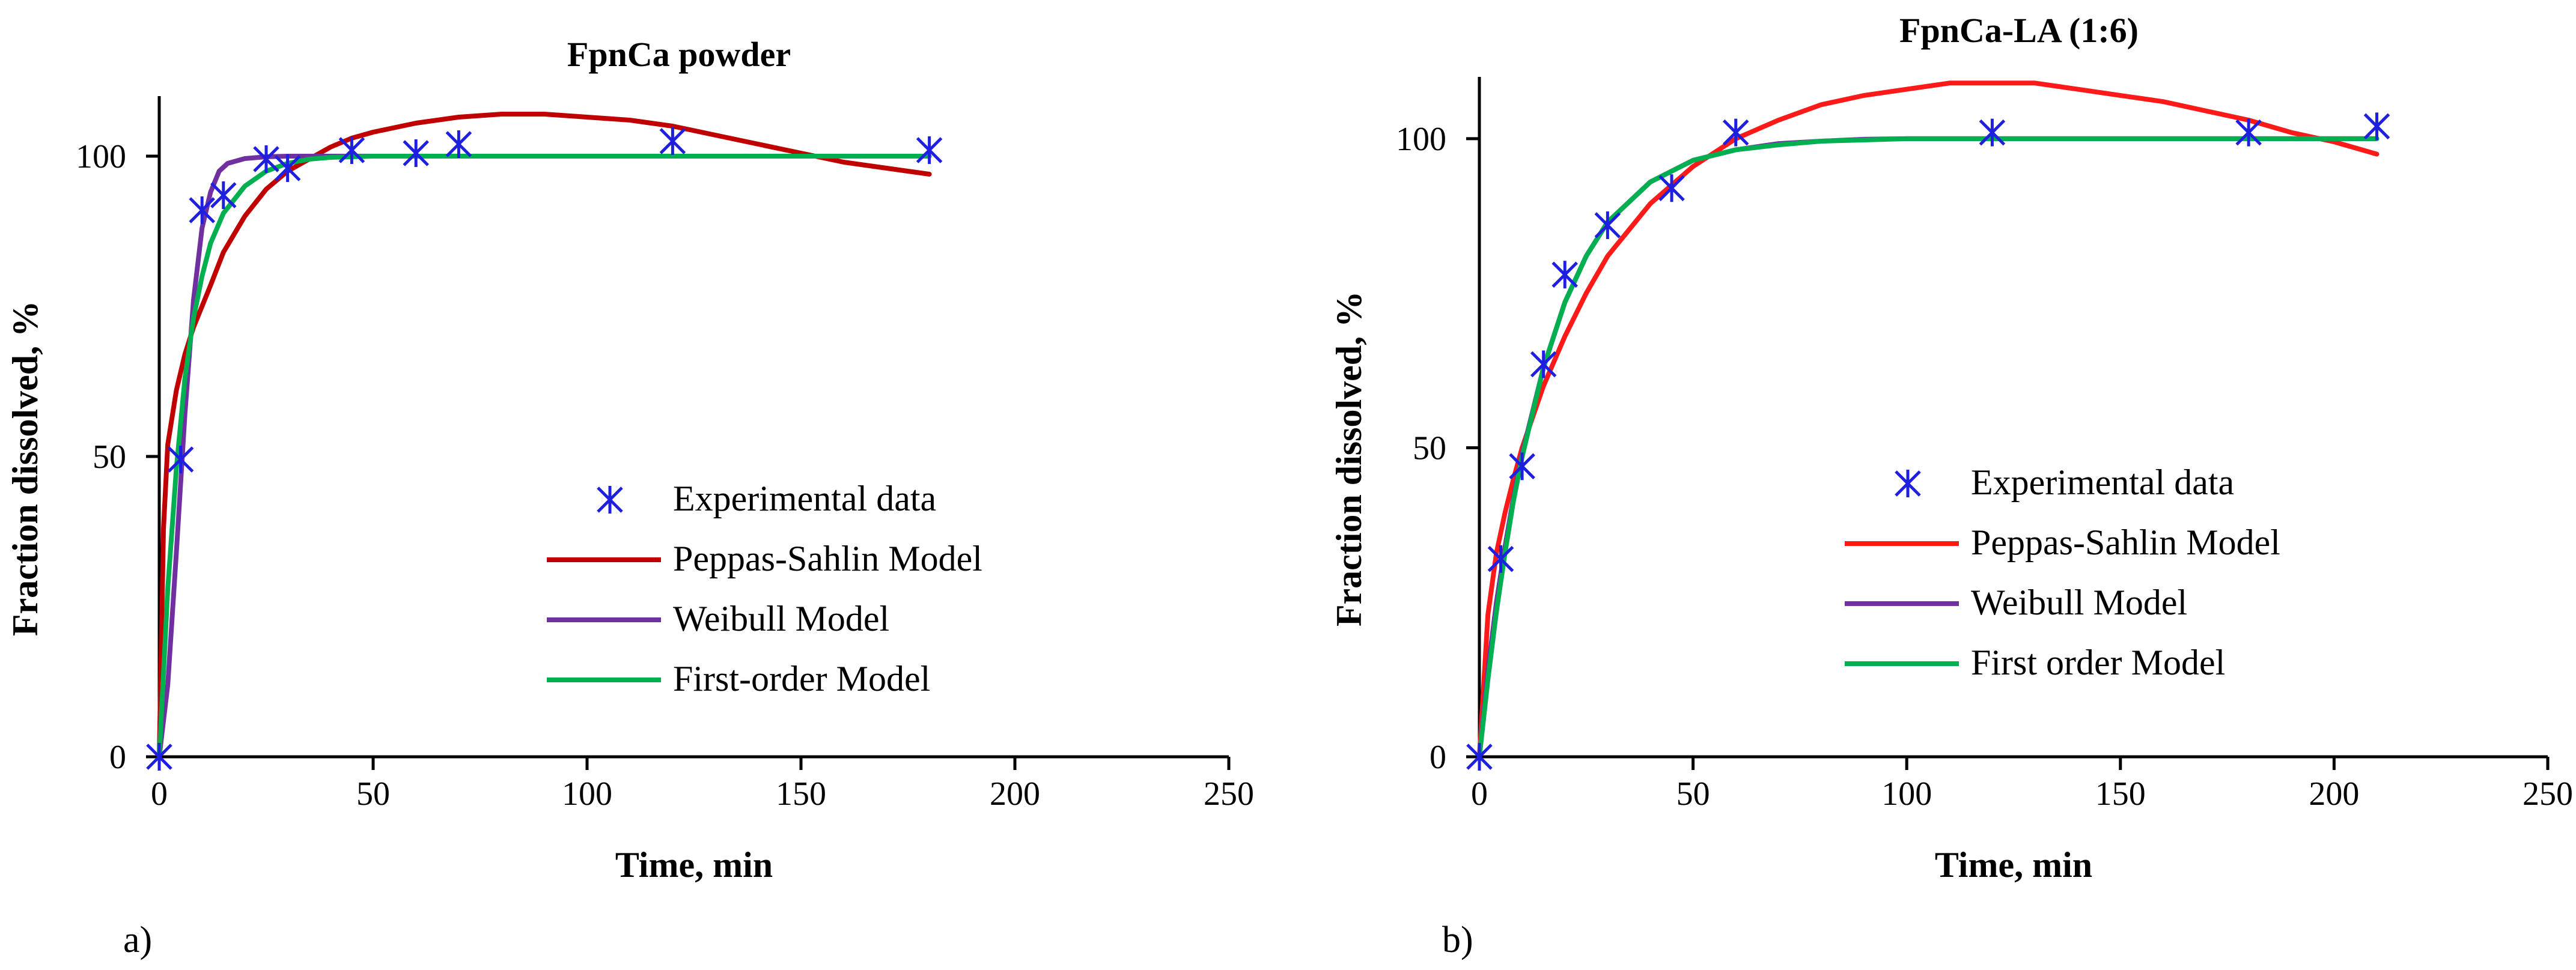 Image resolution: width=2576 pixels, height=970 pixels. Describe the element at coordinates (2098, 662) in the screenshot. I see `legend-label: First order Model` at that location.